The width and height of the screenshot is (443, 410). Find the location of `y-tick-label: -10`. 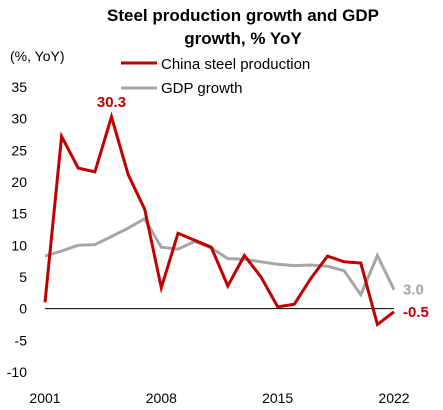

y-tick-label: -10 is located at coordinates (17, 372).